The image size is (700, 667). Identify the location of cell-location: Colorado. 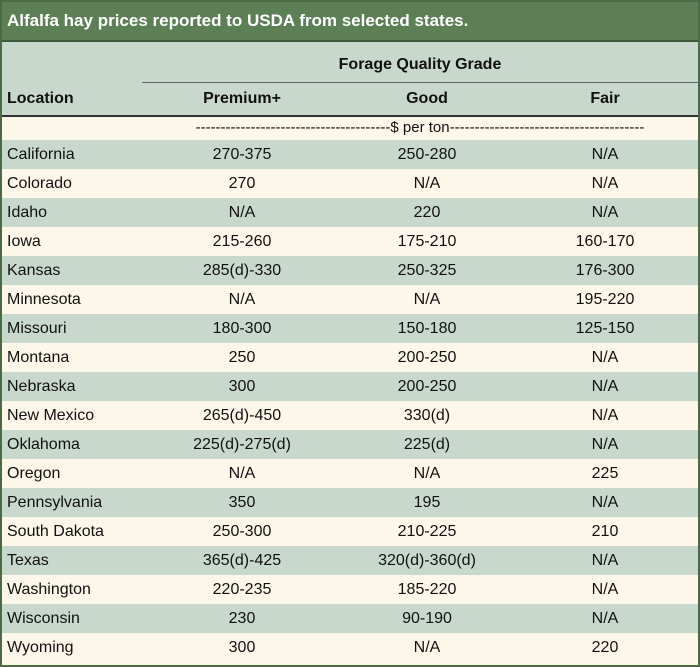
(39, 183).